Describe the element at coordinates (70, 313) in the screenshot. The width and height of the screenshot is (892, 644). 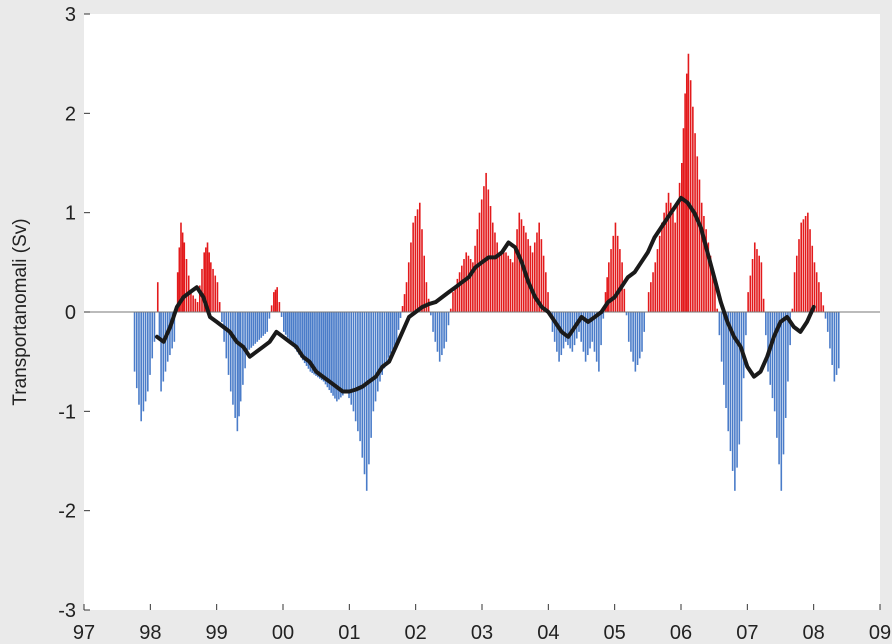
I see `y-tick-label: 0` at that location.